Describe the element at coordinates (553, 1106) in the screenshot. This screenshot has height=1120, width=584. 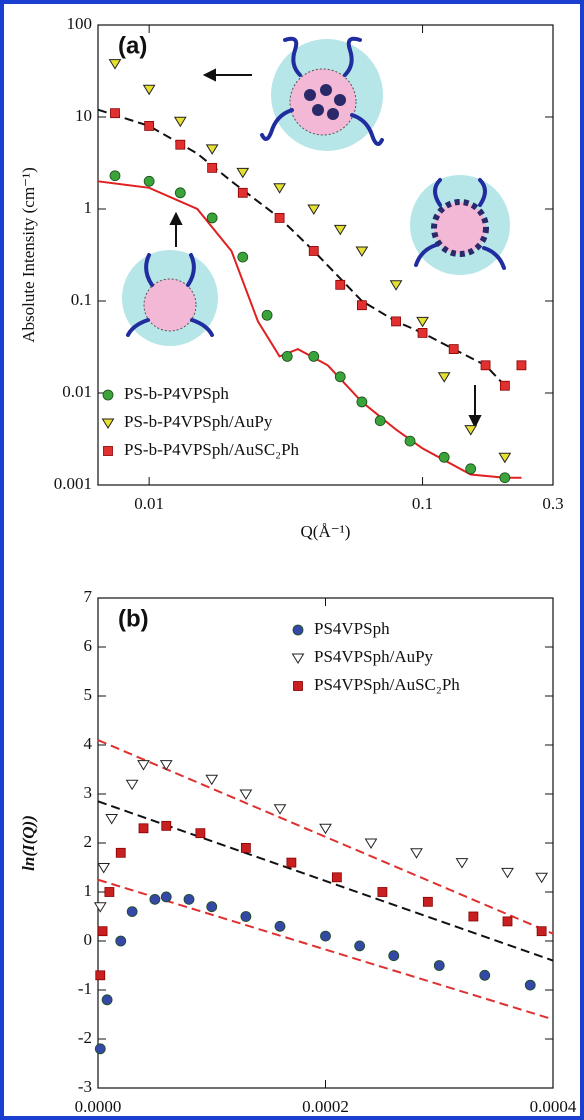
I see `x-tick-label: 0.0004` at that location.